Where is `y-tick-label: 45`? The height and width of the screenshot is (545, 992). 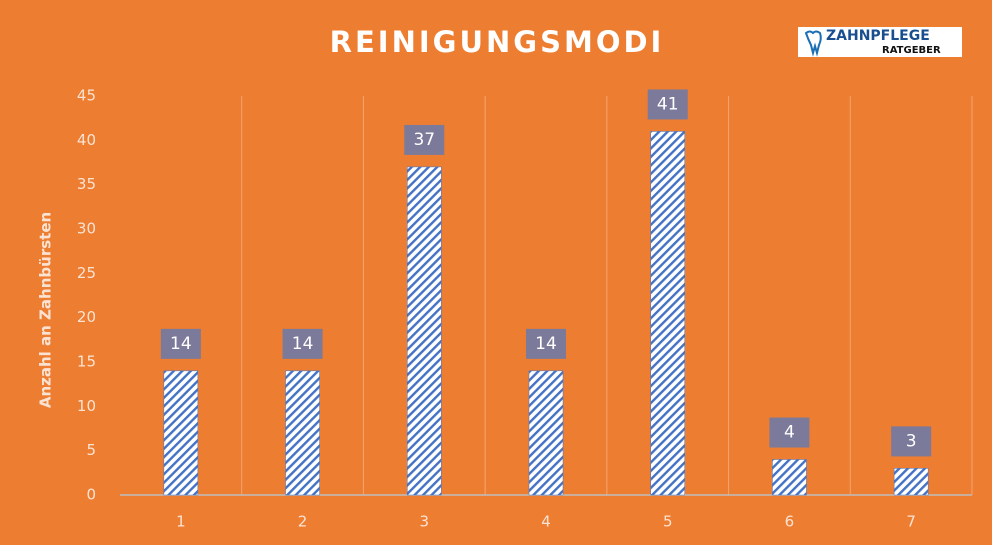
y-tick-label: 45 is located at coordinates (86, 96).